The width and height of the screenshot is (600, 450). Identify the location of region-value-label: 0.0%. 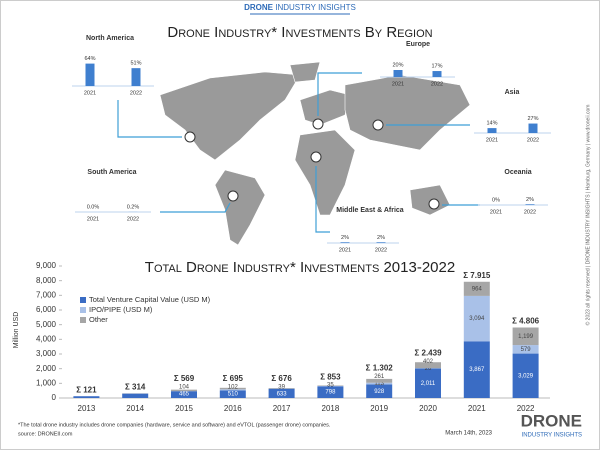
(93, 207).